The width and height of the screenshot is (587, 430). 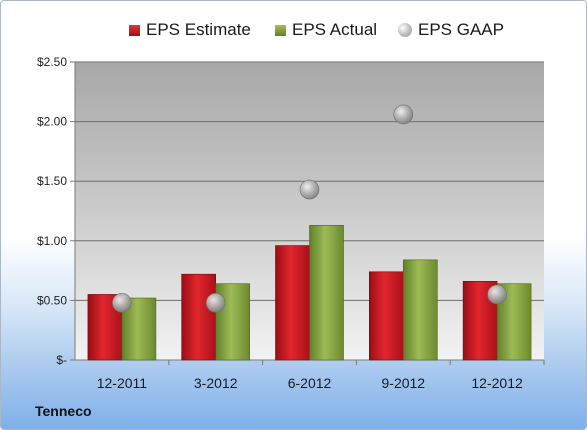 I want to click on legend-label-actual: EPS Actual, so click(x=335, y=29).